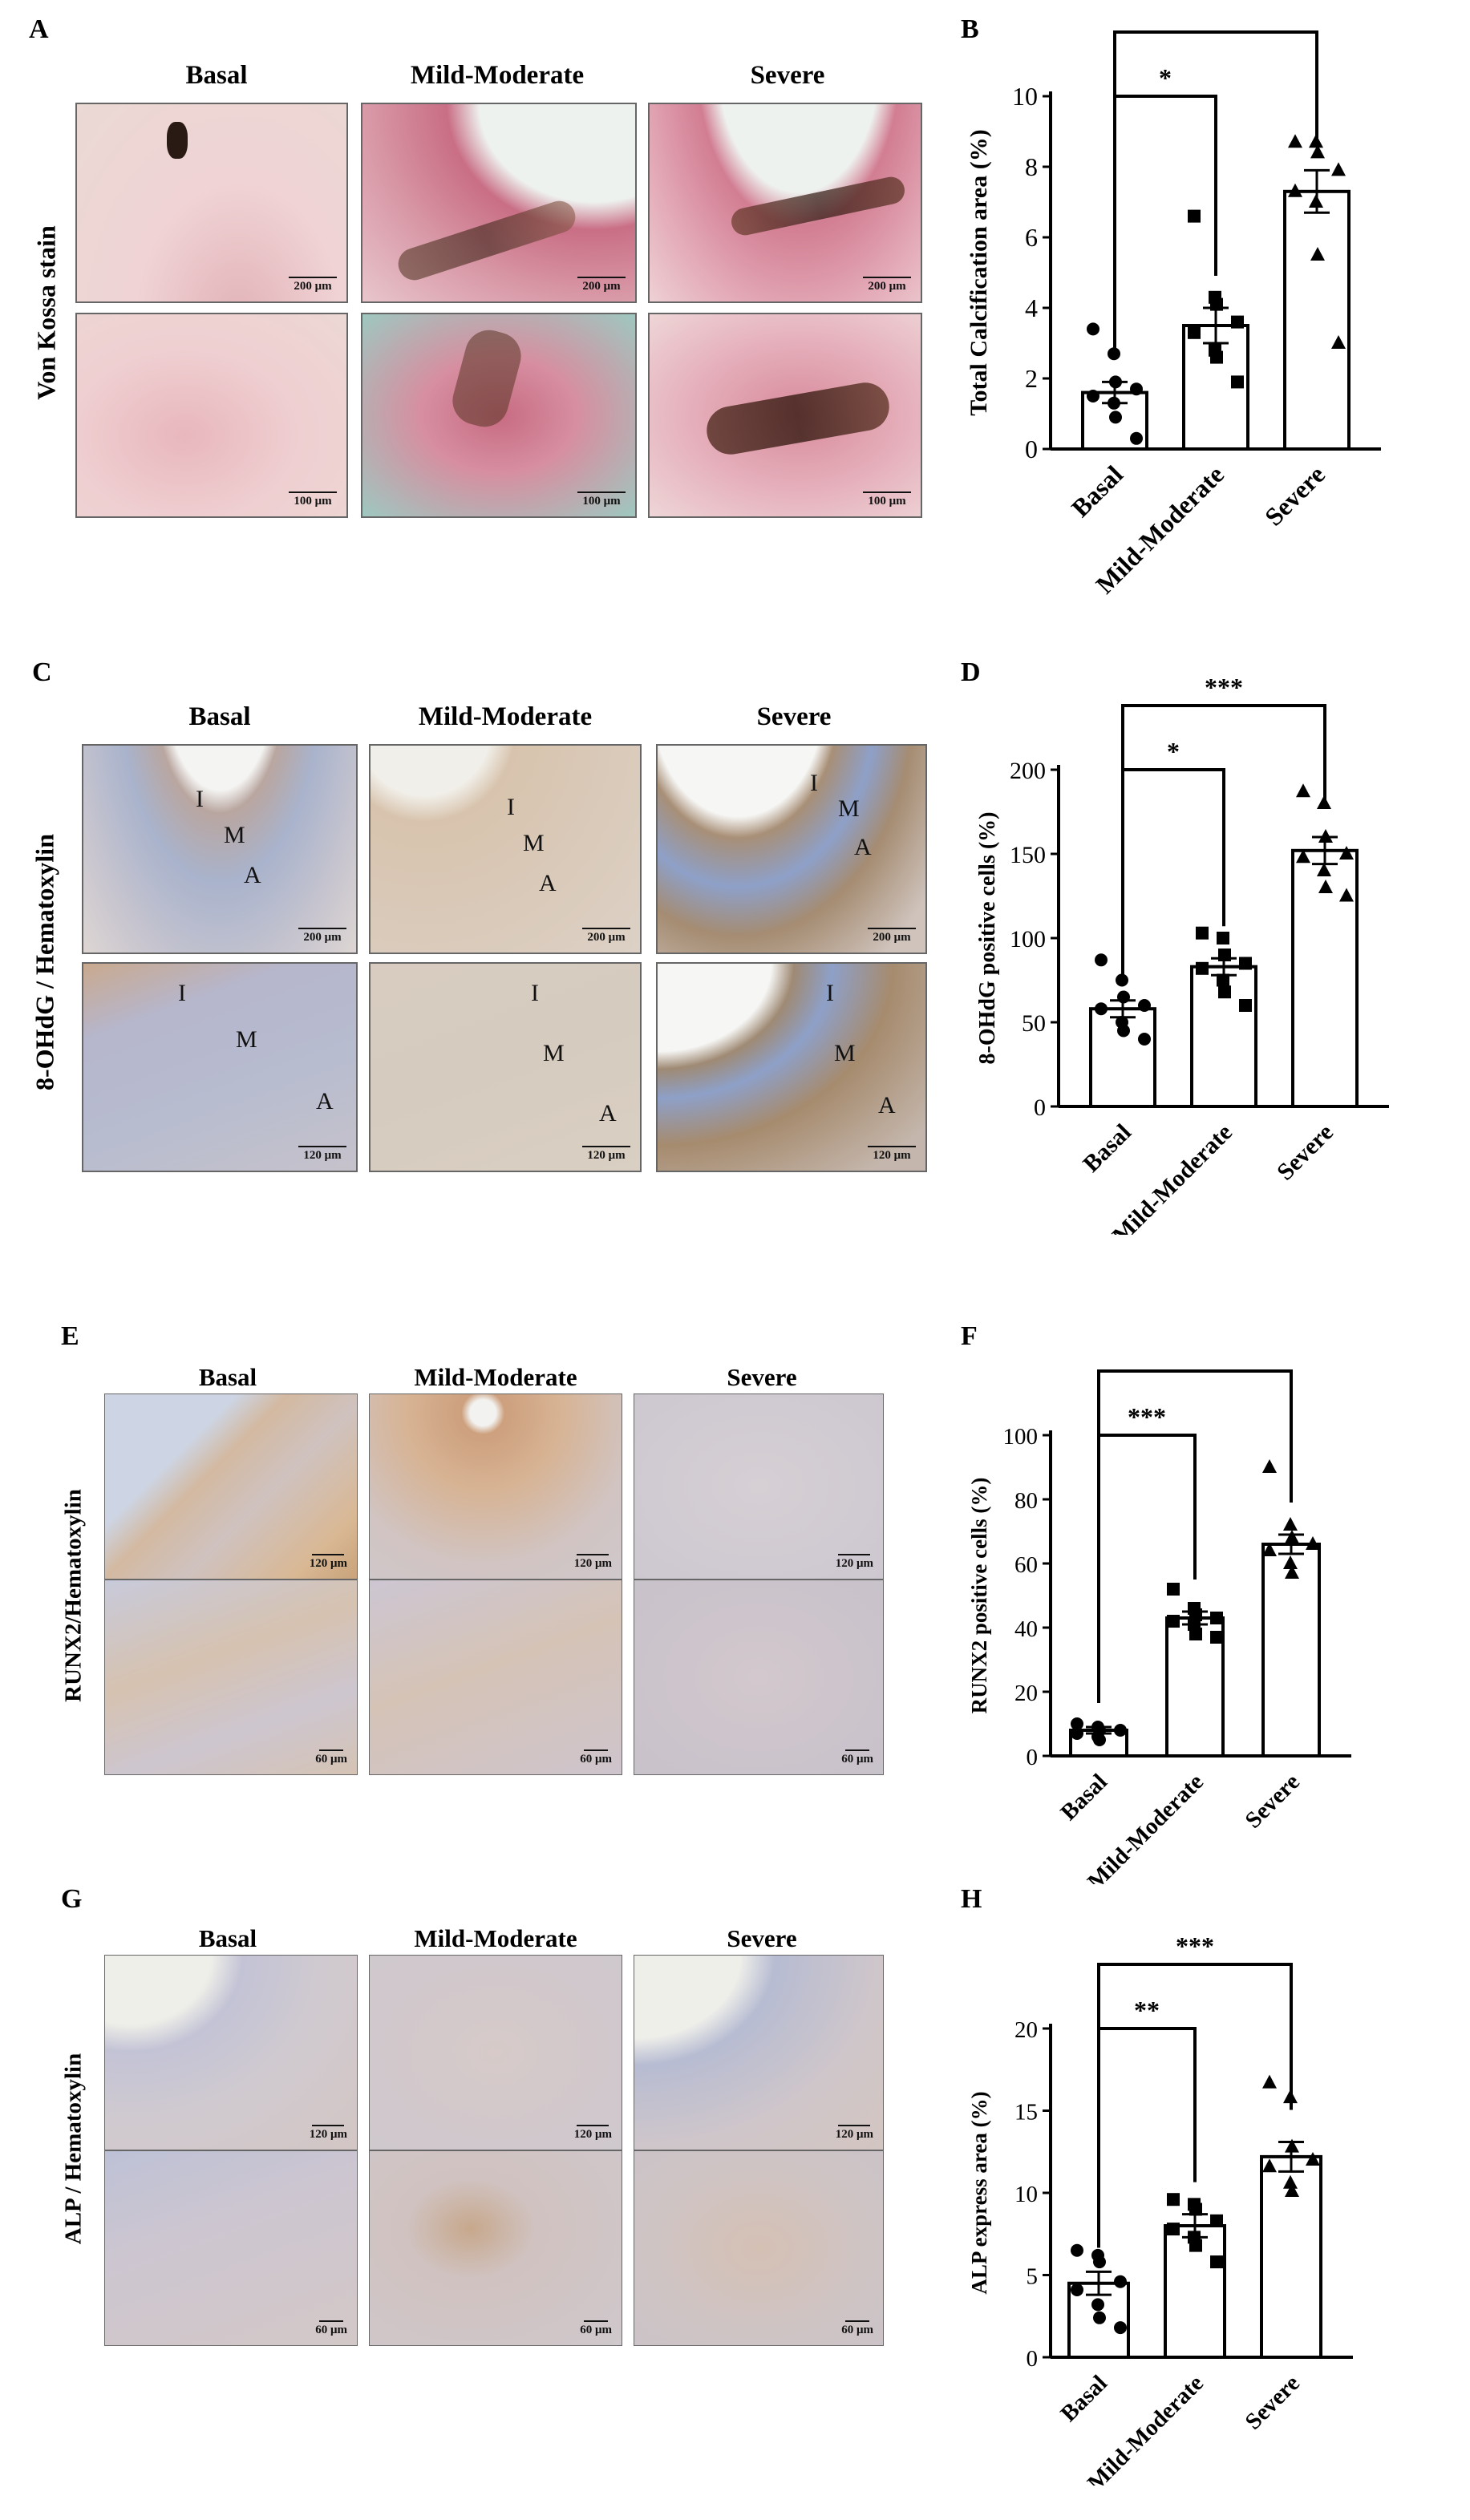 The image size is (1470, 2520). Describe the element at coordinates (211, 203) in the screenshot. I see `micrograph-a-basal-low: 200 μm` at that location.